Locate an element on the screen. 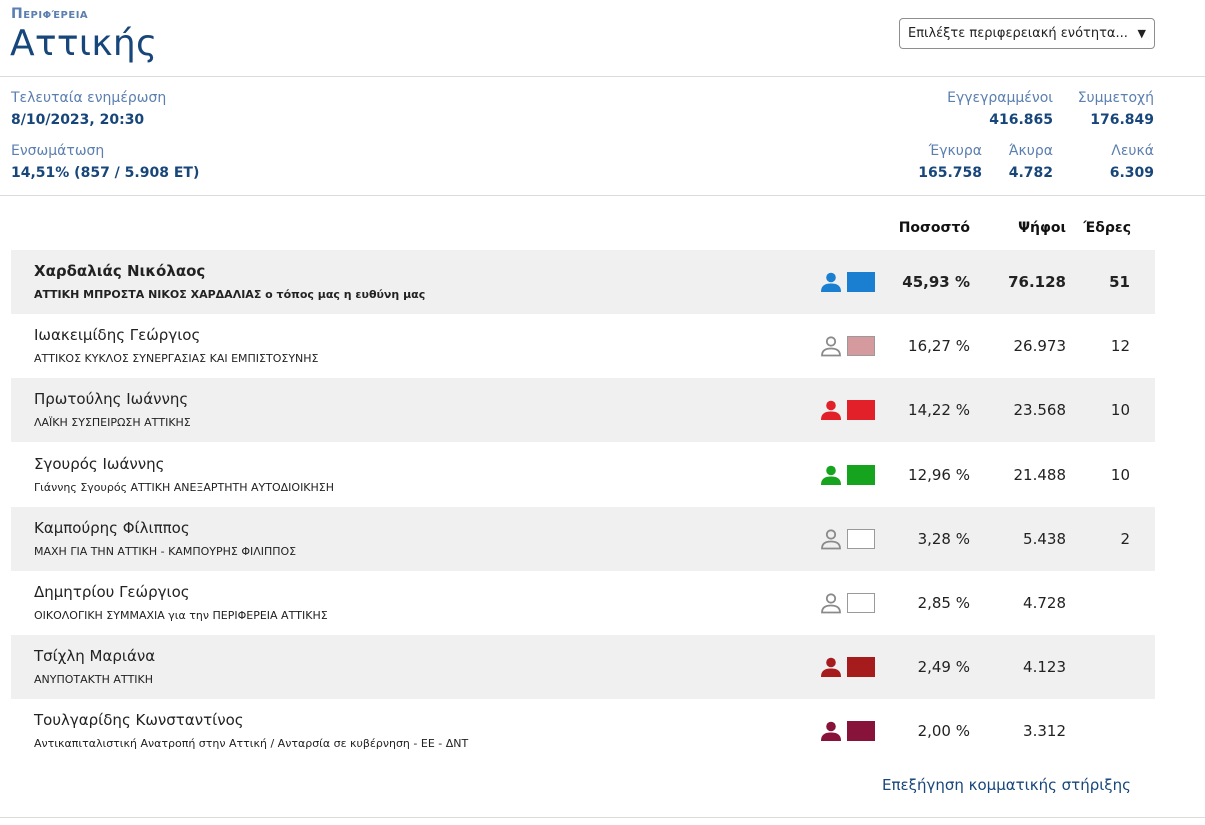 The width and height of the screenshot is (1205, 825). candidate-name: Τουλγαρίδης Κωνσταντίνος is located at coordinates (139, 720).